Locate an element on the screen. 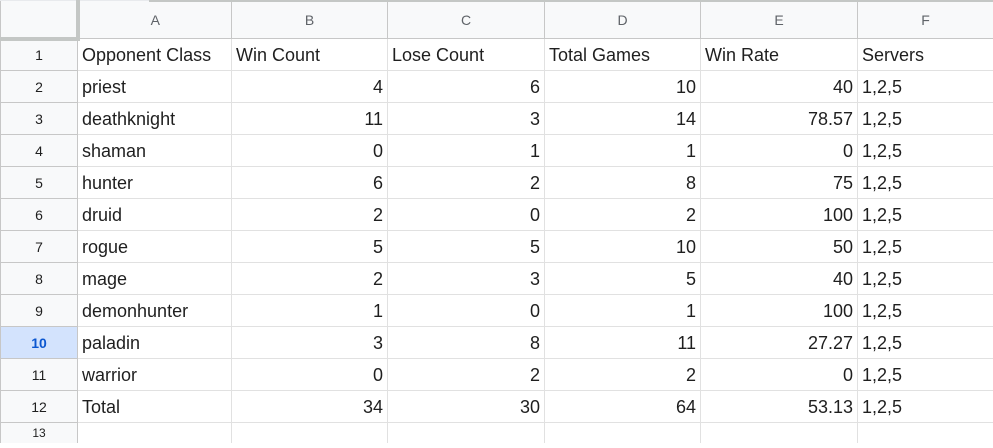 Image resolution: width=993 pixels, height=448 pixels. row-header: 2 is located at coordinates (39, 86).